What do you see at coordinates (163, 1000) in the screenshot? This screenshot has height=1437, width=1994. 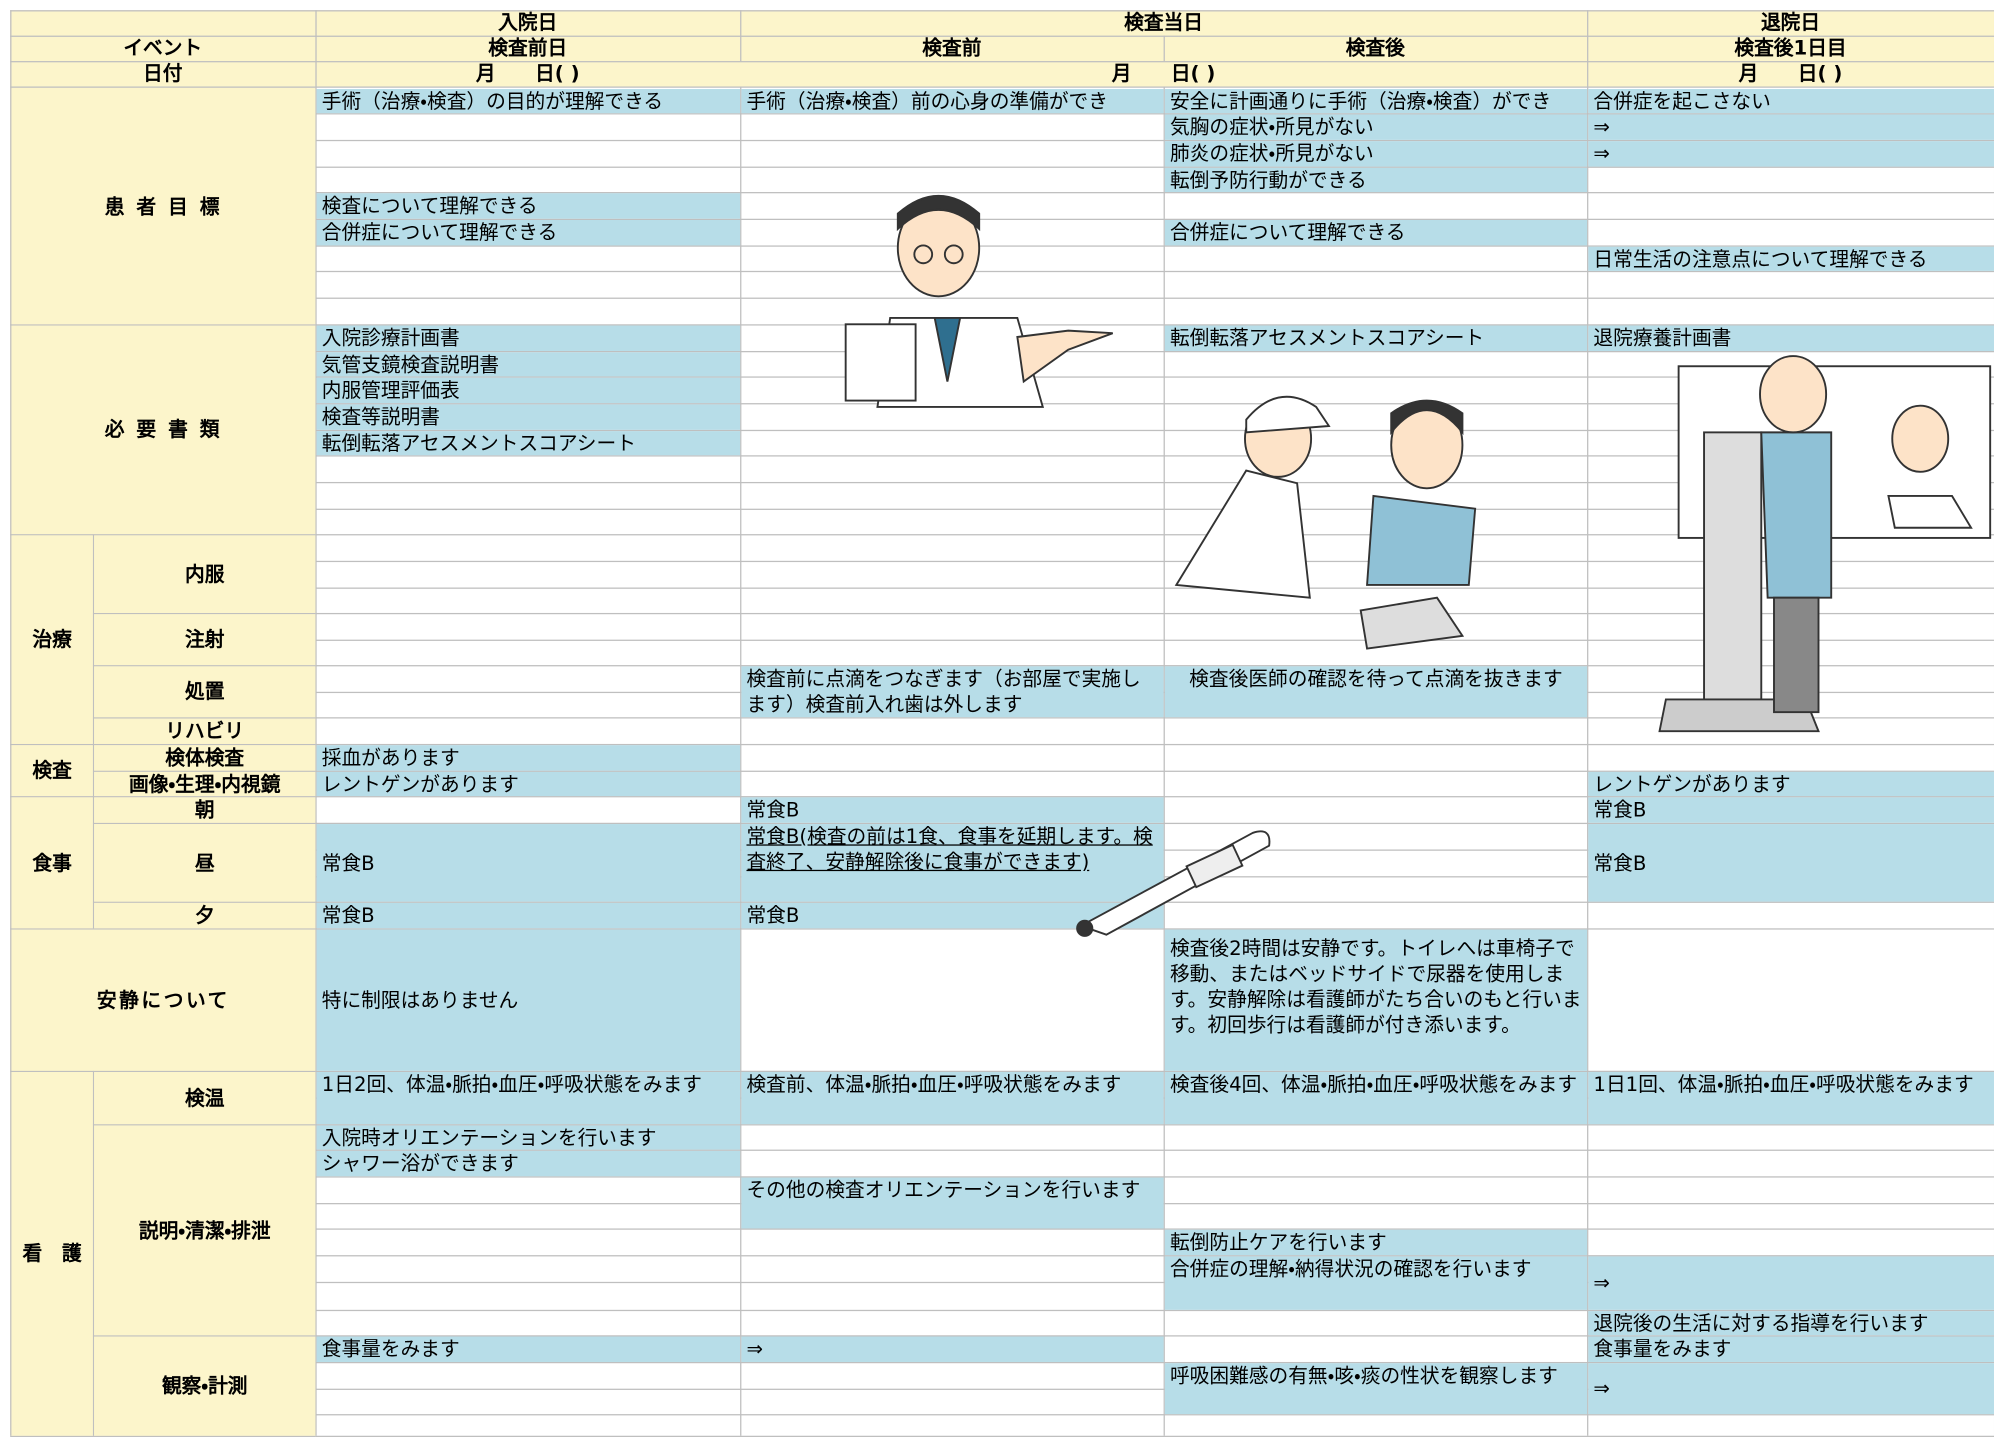 I see `row-label: 安静について` at bounding box center [163, 1000].